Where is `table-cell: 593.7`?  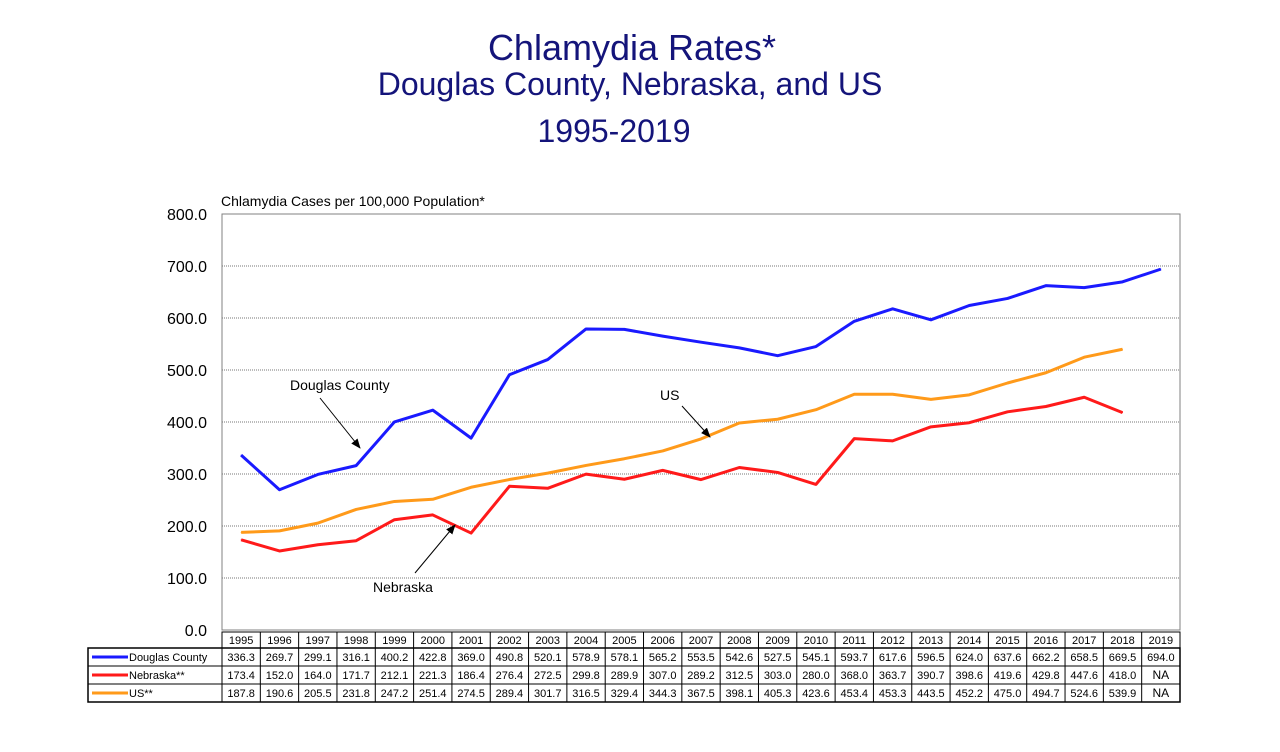
table-cell: 593.7 is located at coordinates (855, 658).